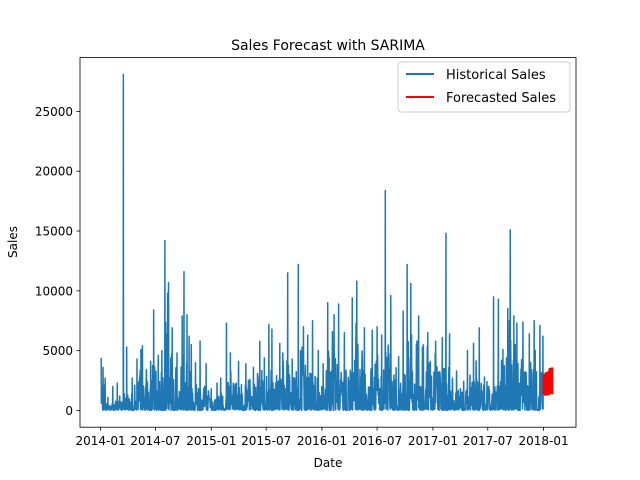 The height and width of the screenshot is (480, 640). Describe the element at coordinates (328, 463) in the screenshot. I see `x-axis-label: Date` at that location.